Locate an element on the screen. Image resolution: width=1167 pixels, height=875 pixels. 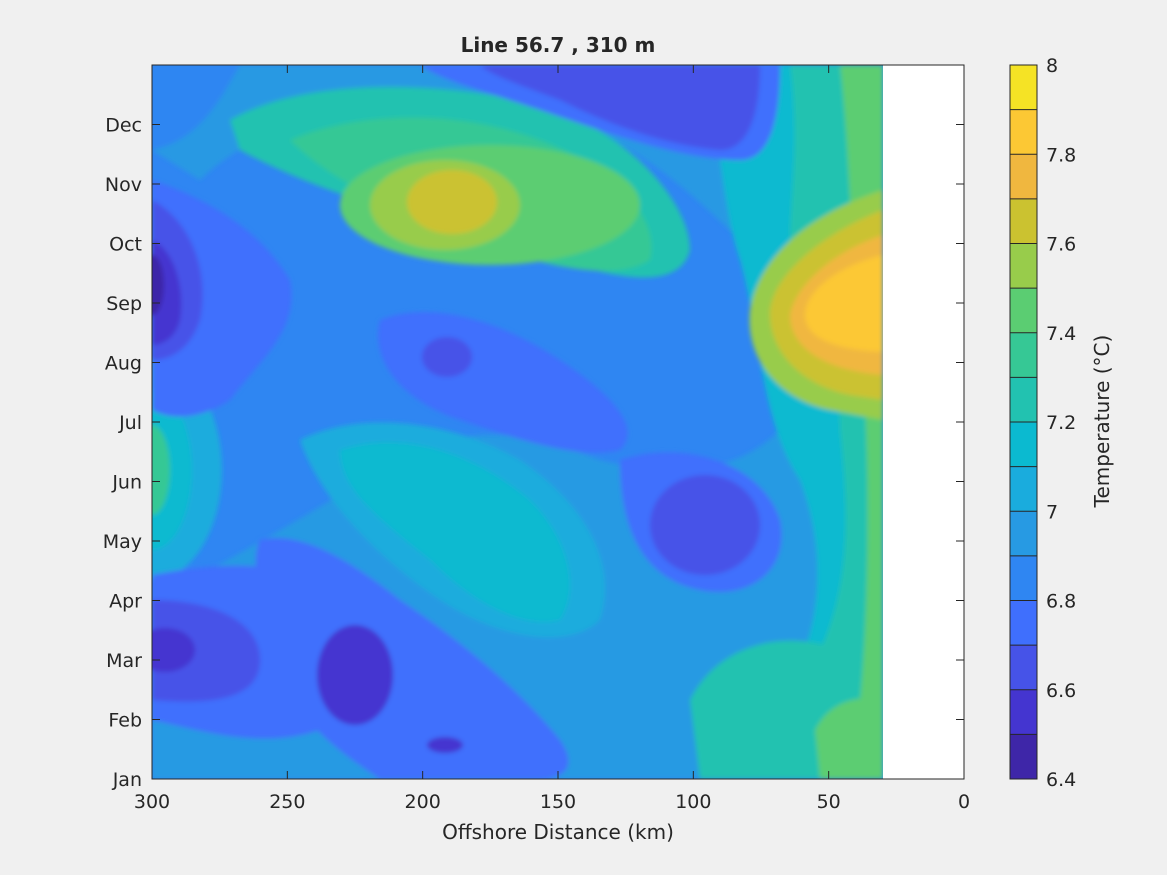
colorbar-tick-label: 6.4 is located at coordinates (1061, 780).